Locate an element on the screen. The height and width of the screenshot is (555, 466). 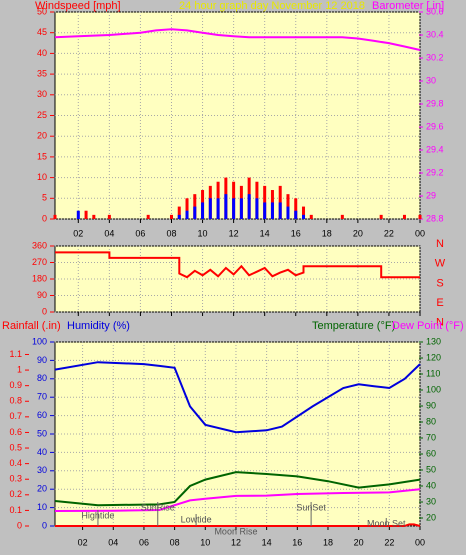
y-tick-label: 0.7 is located at coordinates (15, 416).